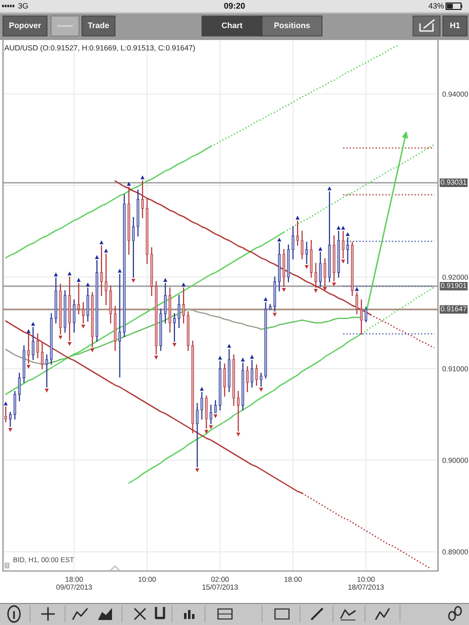 The height and width of the screenshot is (625, 469). What do you see at coordinates (25, 26) in the screenshot?
I see `text: Popover` at bounding box center [25, 26].